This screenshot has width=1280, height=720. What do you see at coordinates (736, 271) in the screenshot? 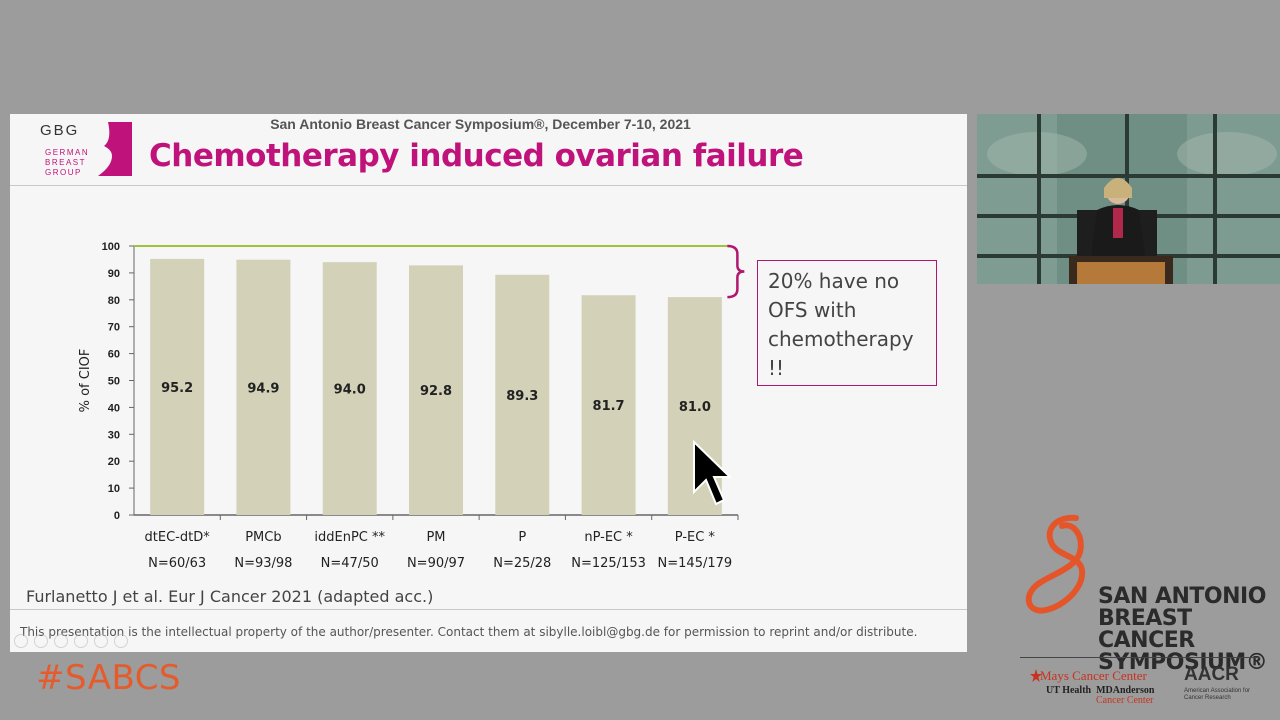
I see `bracket-annotation` at bounding box center [736, 271].